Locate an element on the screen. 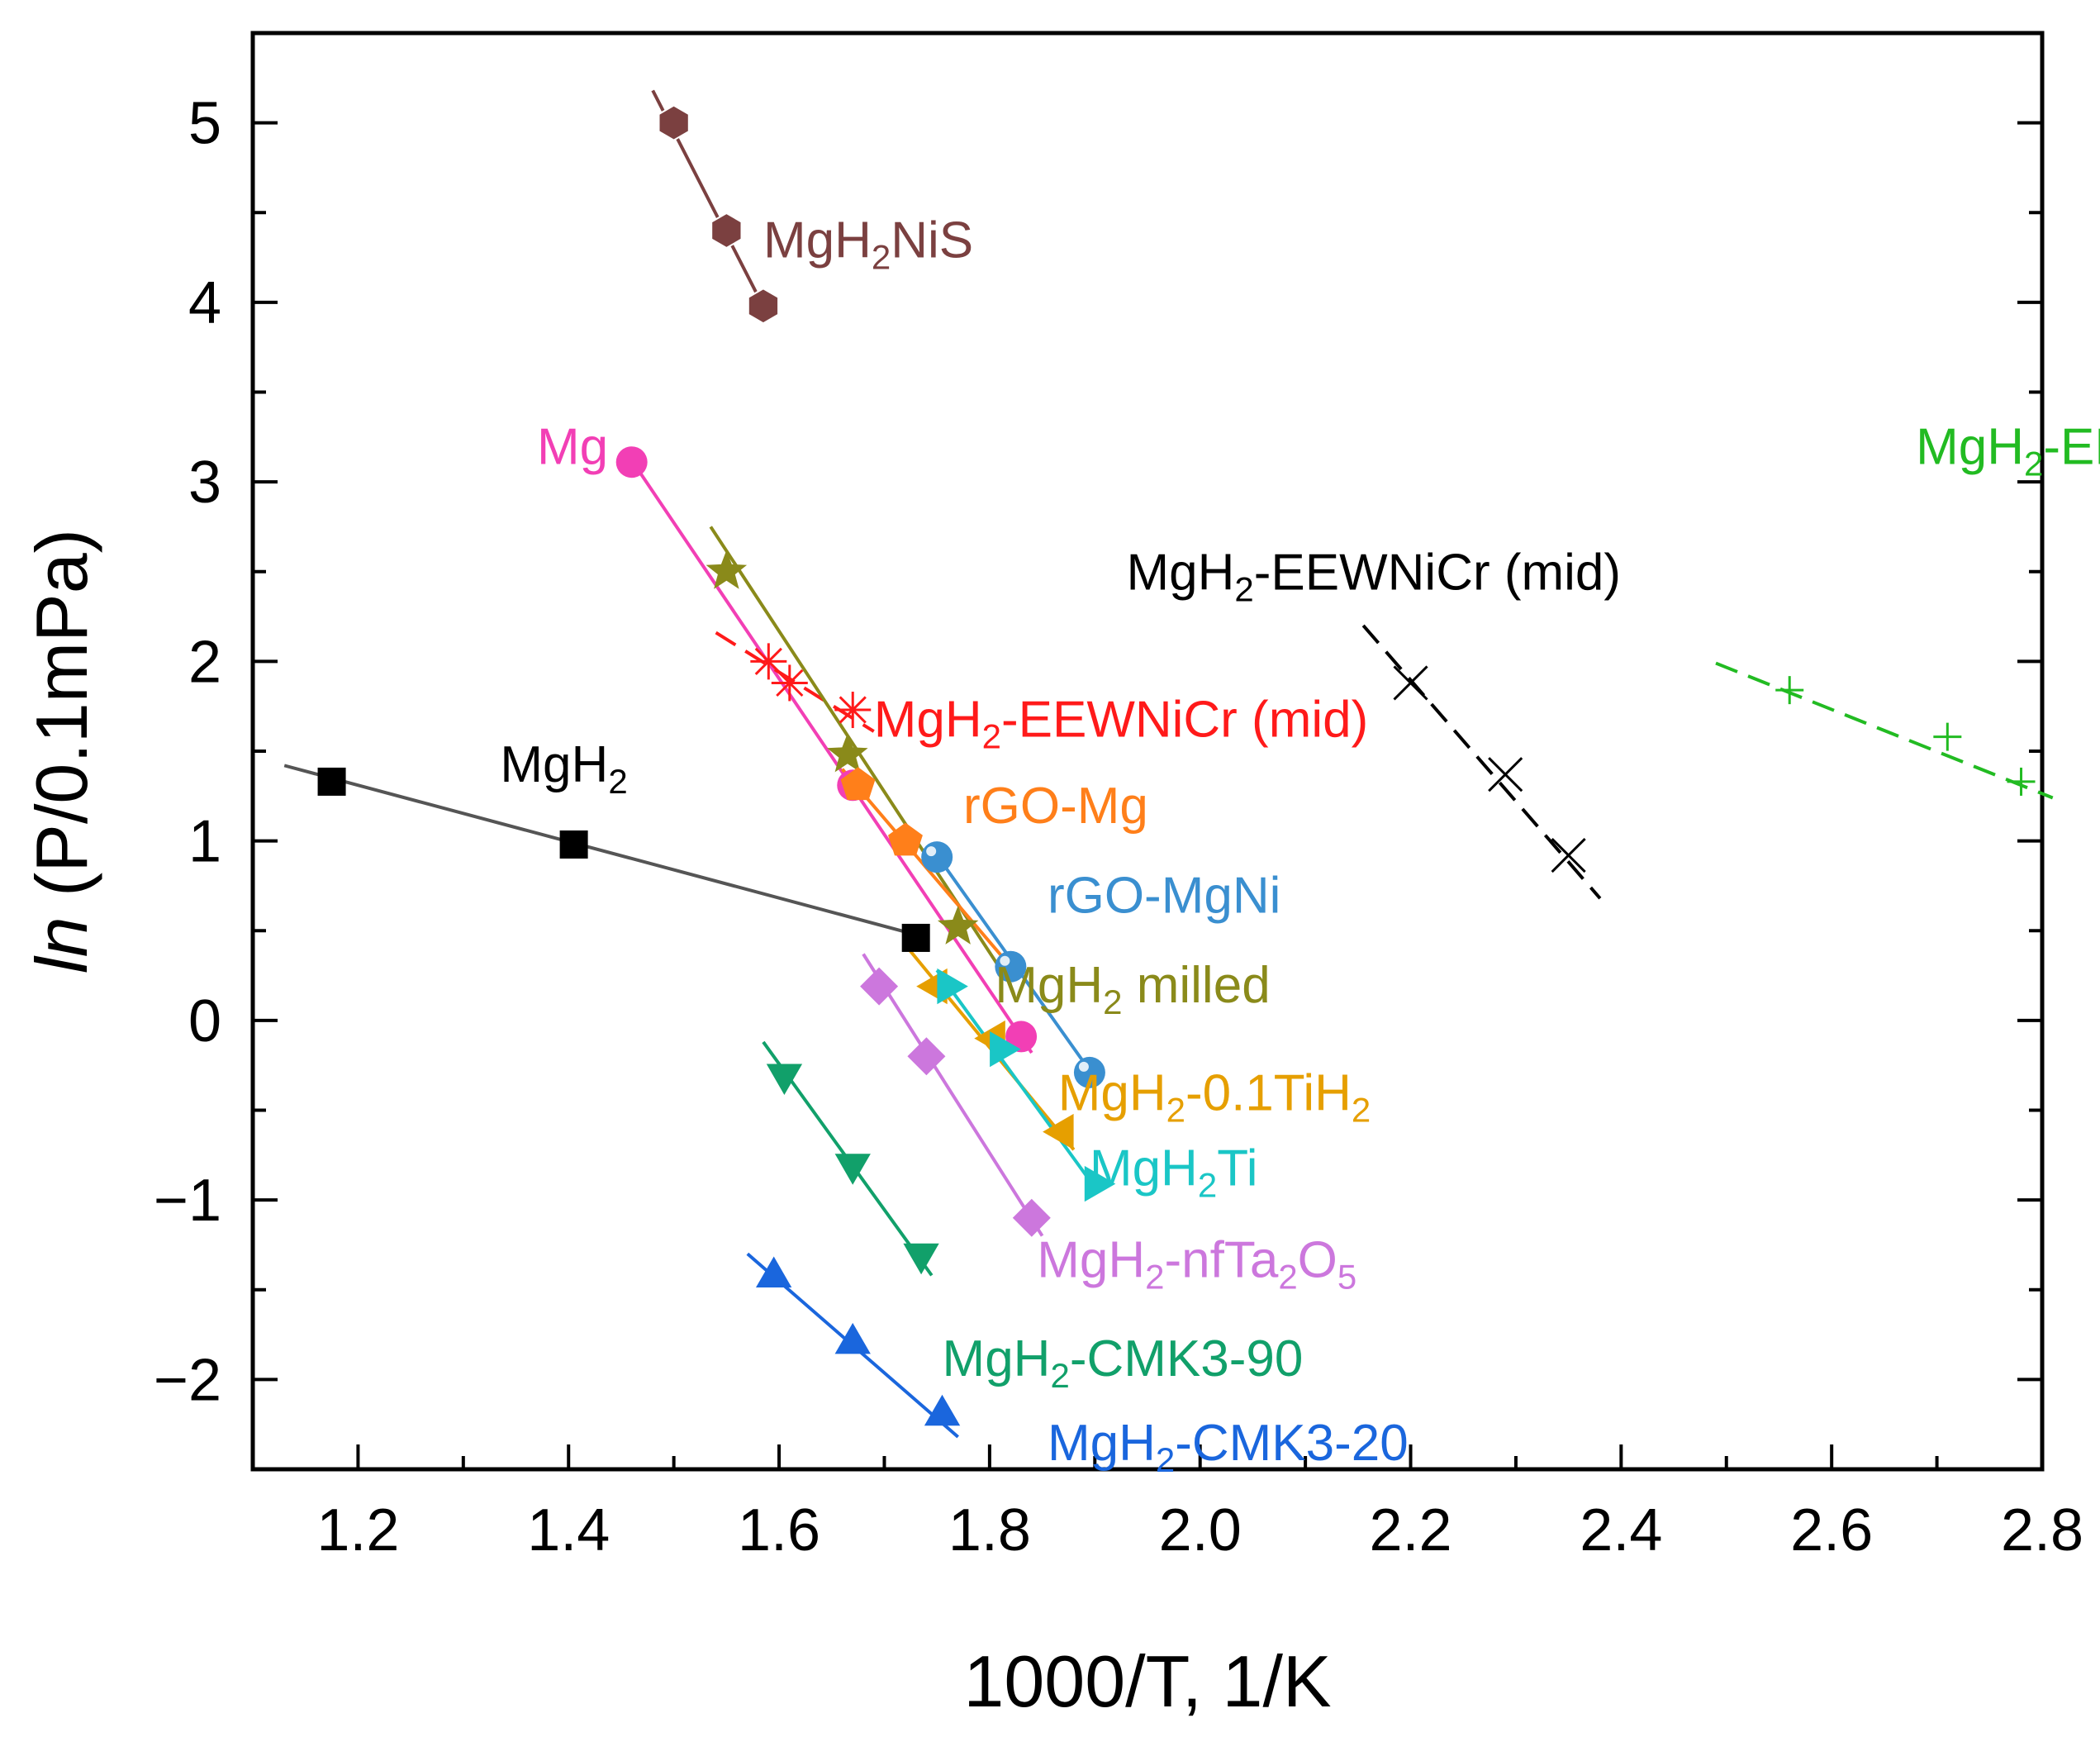 Image resolution: width=2100 pixels, height=1737 pixels. point-rgomgni-body is located at coordinates (937, 857).